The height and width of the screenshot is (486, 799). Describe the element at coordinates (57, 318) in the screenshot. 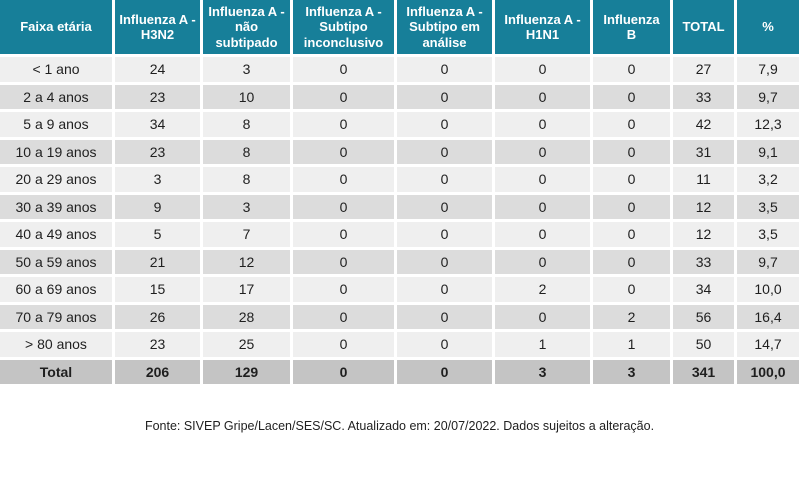

I see `row-label: 70 a 79 anos` at that location.